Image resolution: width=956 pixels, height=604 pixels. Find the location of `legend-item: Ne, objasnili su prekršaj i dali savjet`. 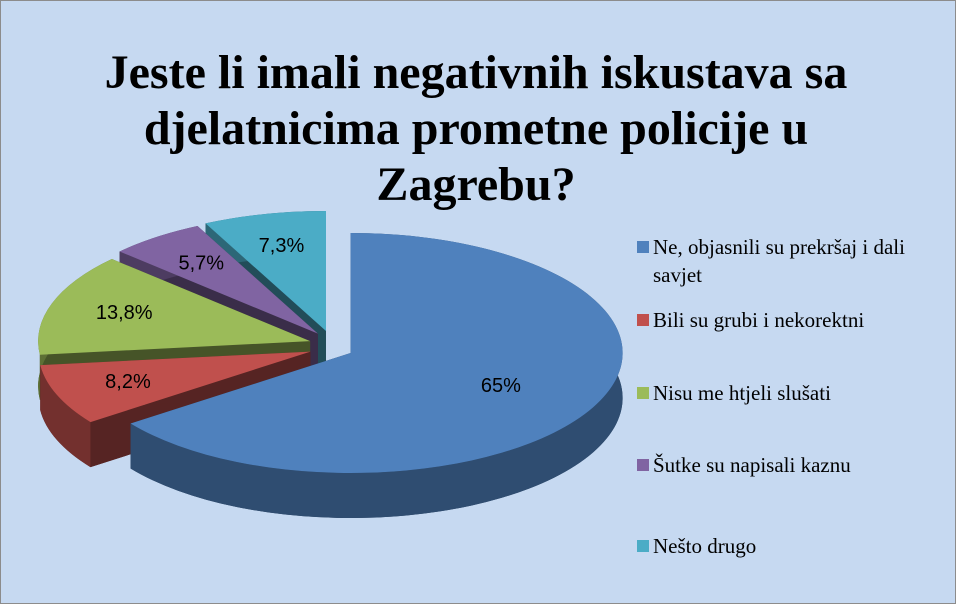

legend-item: Ne, objasnili su prekršaj i dali savjet is located at coordinates (796, 261).